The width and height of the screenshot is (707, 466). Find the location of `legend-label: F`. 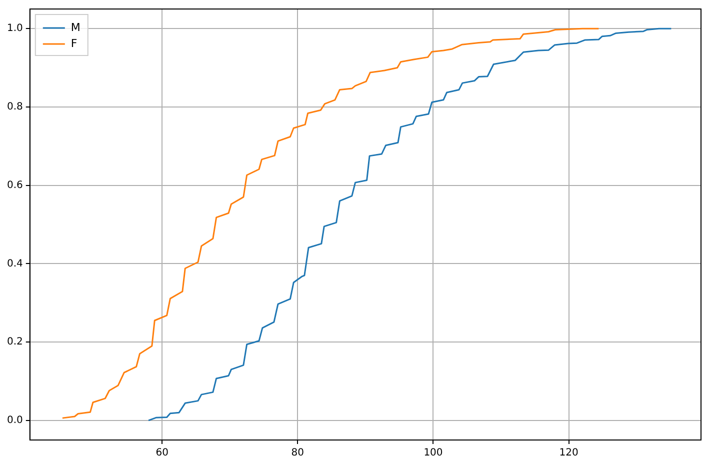

legend-label: F is located at coordinates (74, 43).